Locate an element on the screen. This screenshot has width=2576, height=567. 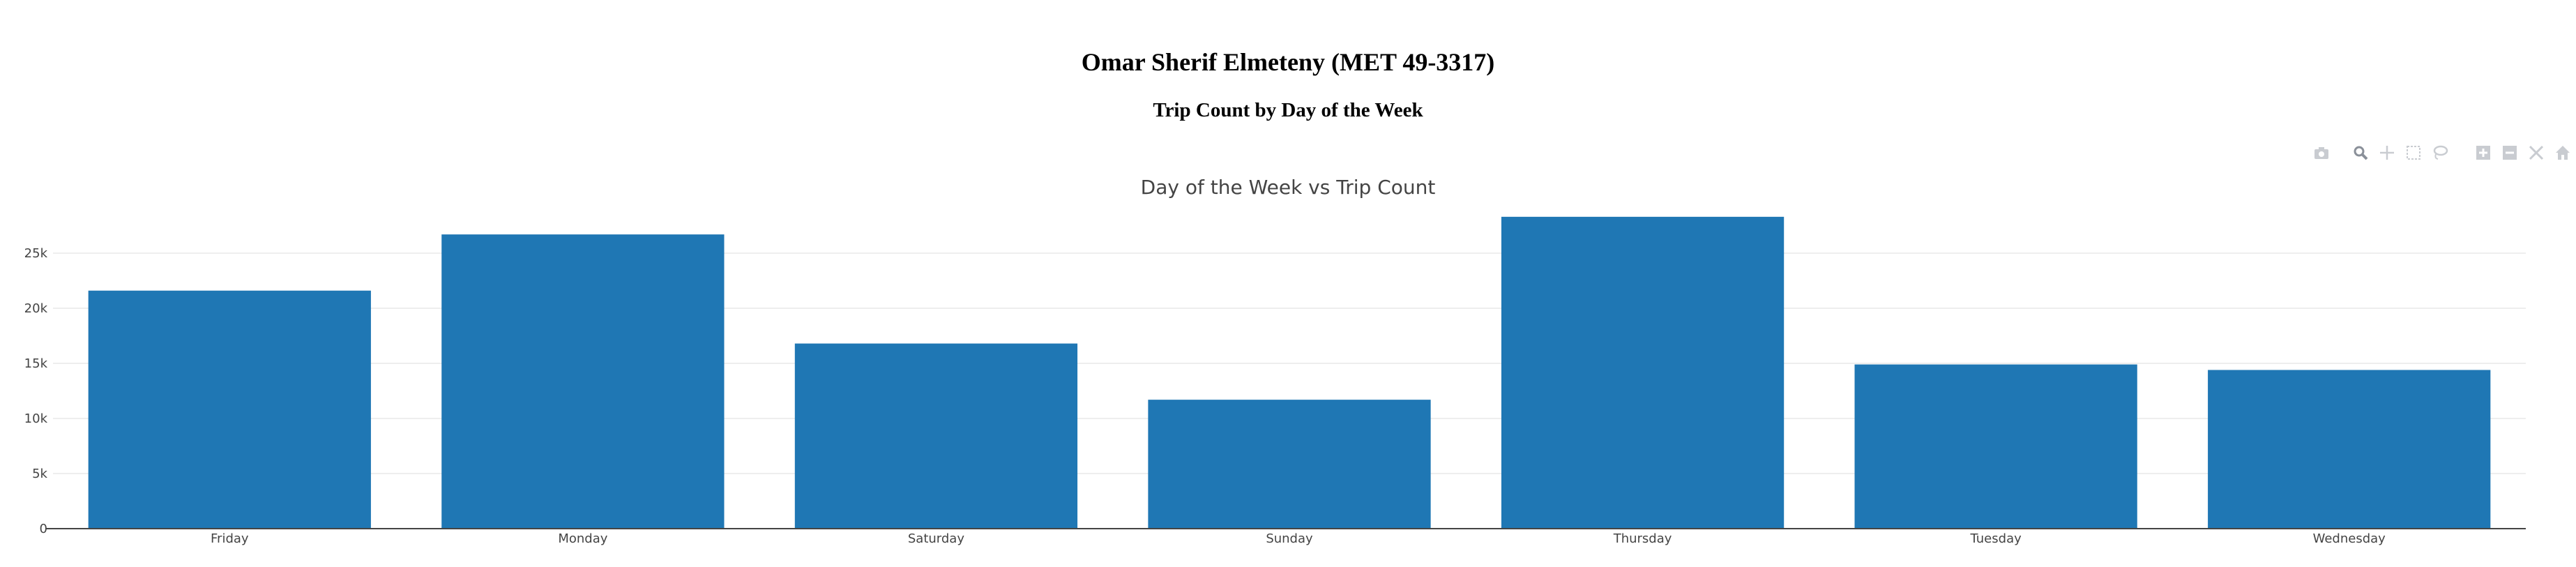
pan-button is located at coordinates (2387, 153).